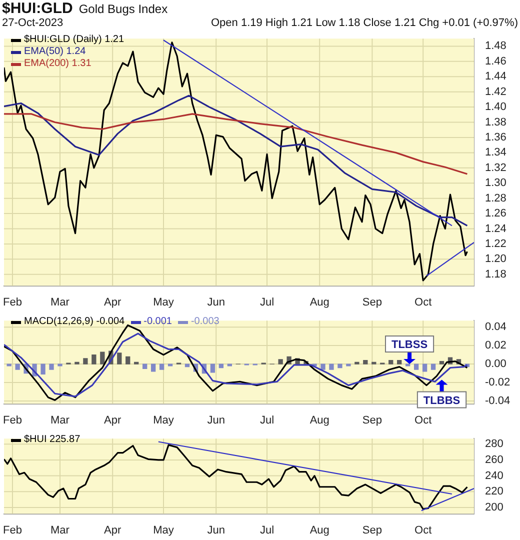 The width and height of the screenshot is (520, 540). I want to click on legend-label: $HUI 225.87, so click(52, 440).